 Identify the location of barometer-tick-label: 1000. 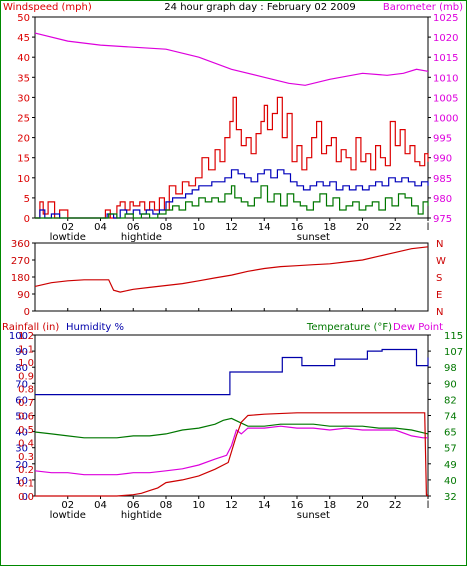
(445, 119).